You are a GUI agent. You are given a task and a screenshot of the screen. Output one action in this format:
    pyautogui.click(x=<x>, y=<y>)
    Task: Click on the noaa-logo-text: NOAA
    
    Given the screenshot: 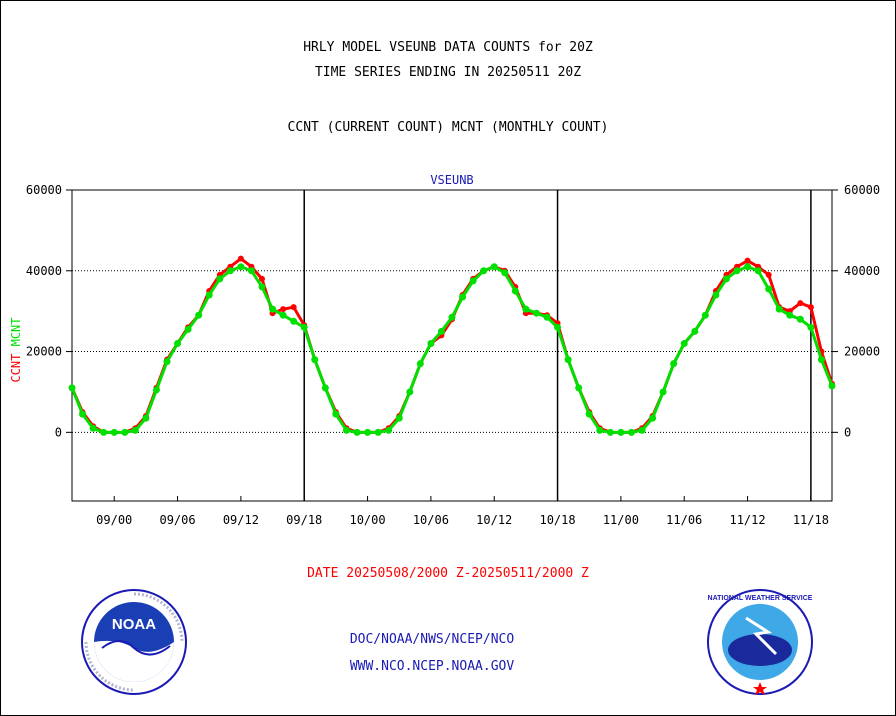 What is the action you would take?
    pyautogui.click(x=134, y=624)
    